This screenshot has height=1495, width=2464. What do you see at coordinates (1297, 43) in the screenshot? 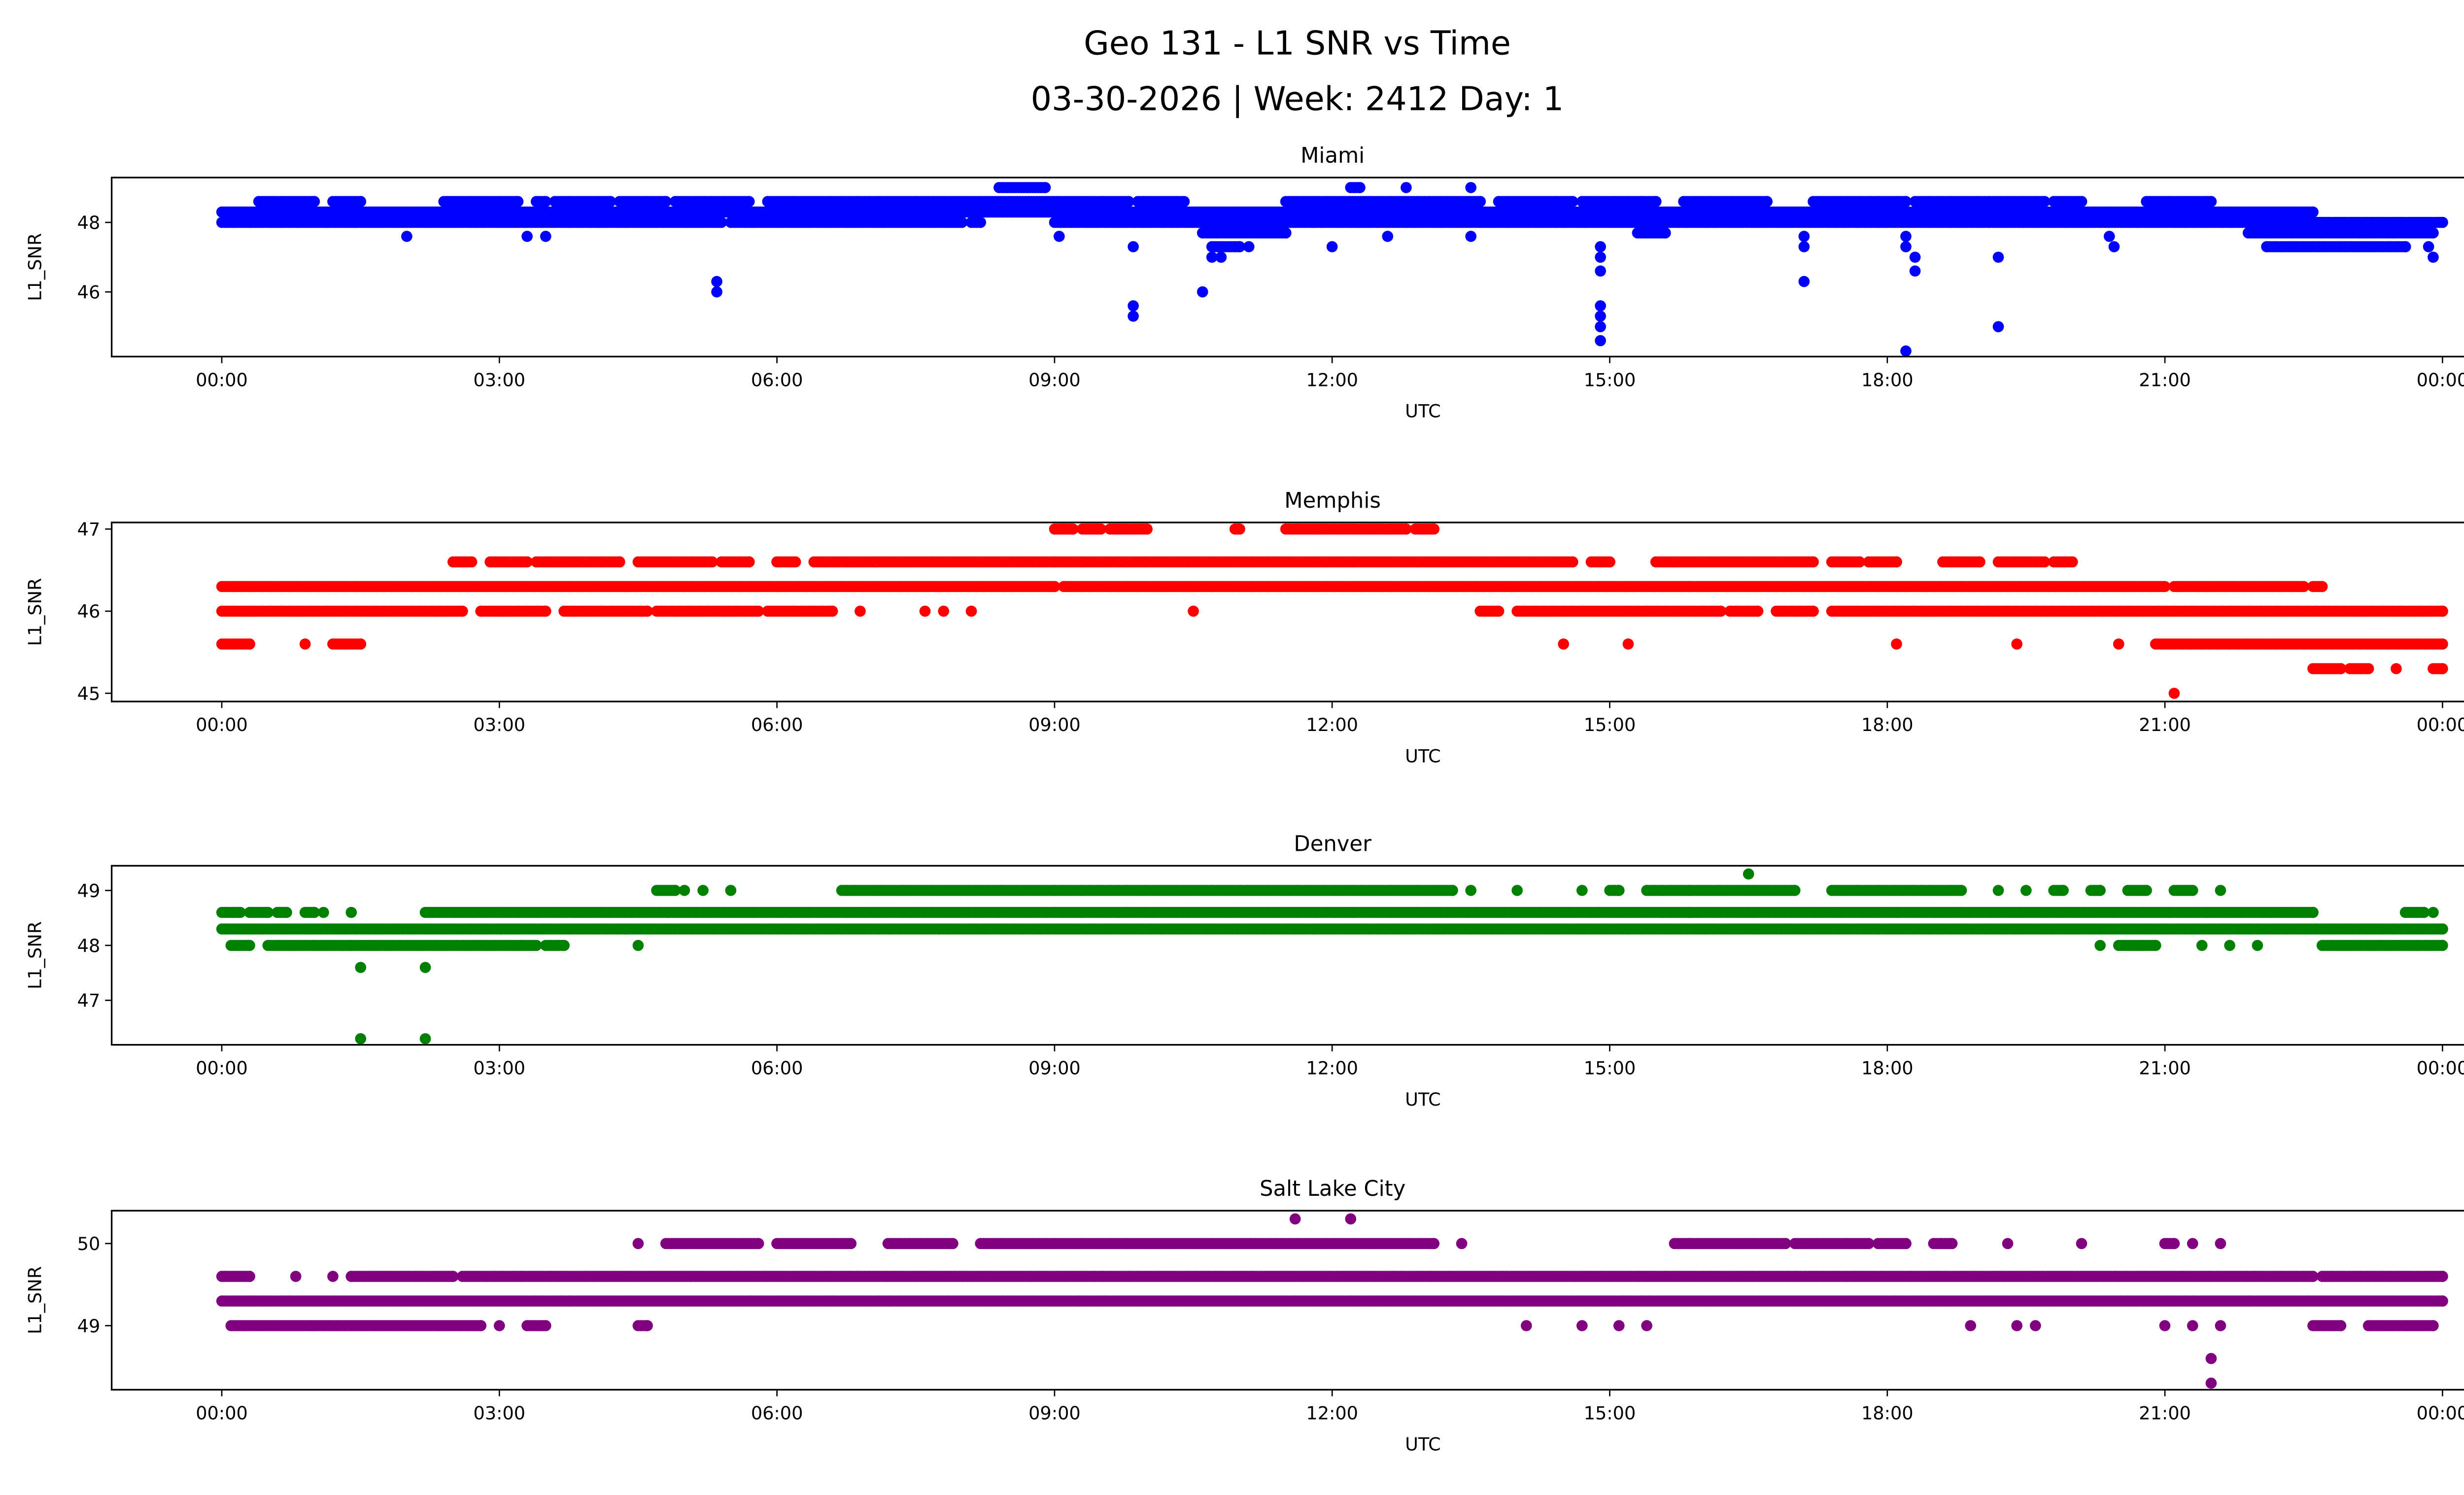
I see `figure-title: Geo 131 - L1 SNR vs Time` at bounding box center [1297, 43].